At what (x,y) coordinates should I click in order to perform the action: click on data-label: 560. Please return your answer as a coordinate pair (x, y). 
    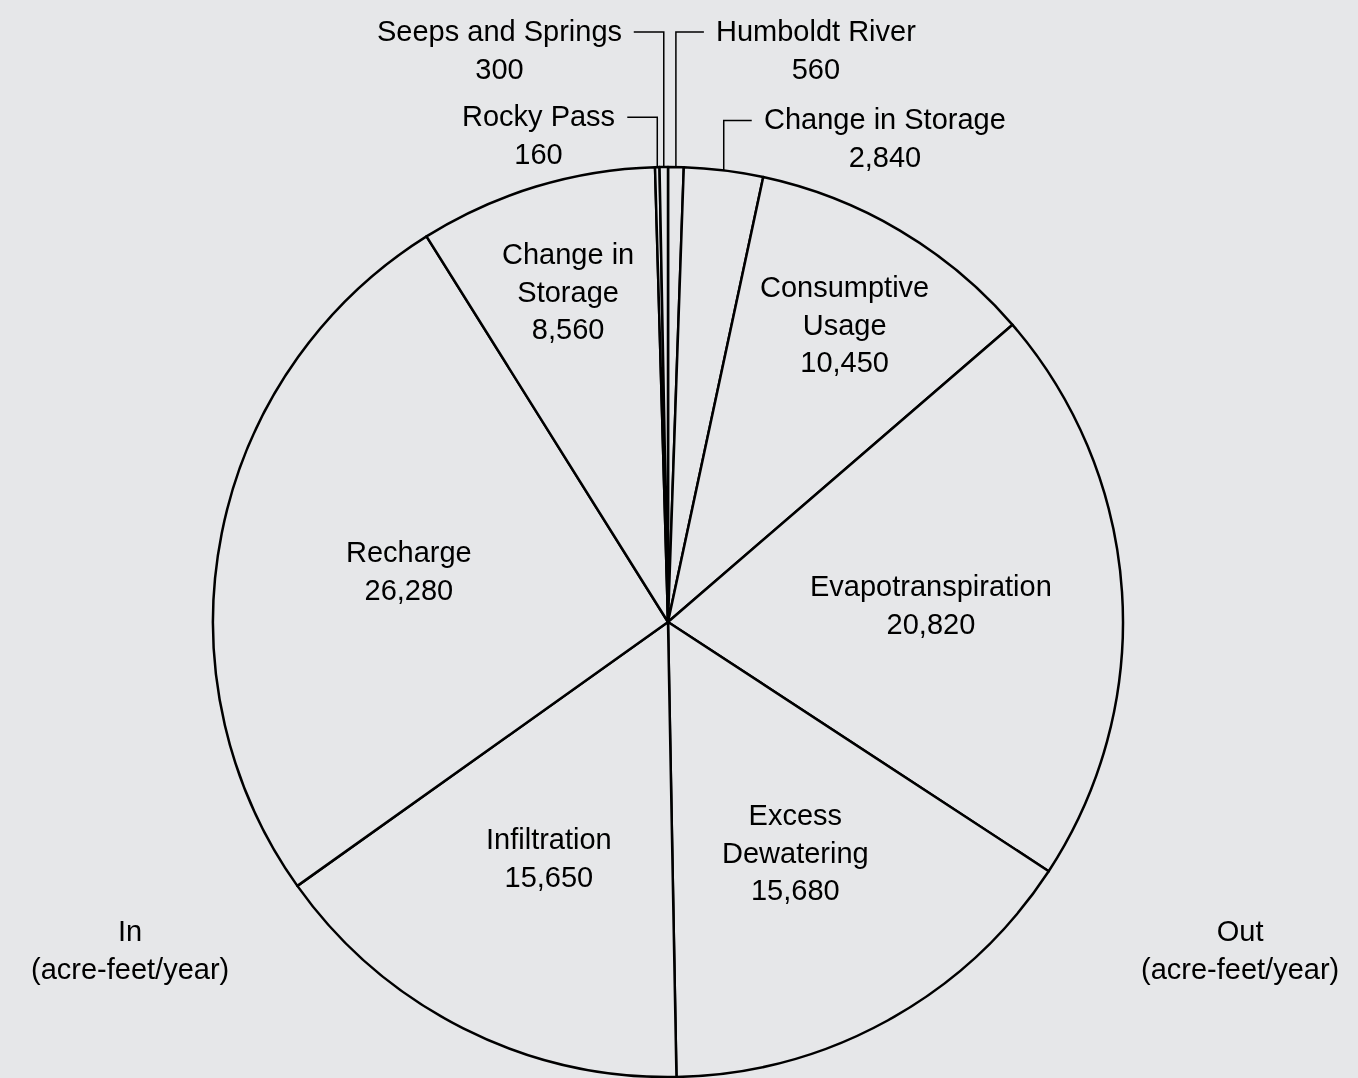
    Looking at the image, I should click on (816, 68).